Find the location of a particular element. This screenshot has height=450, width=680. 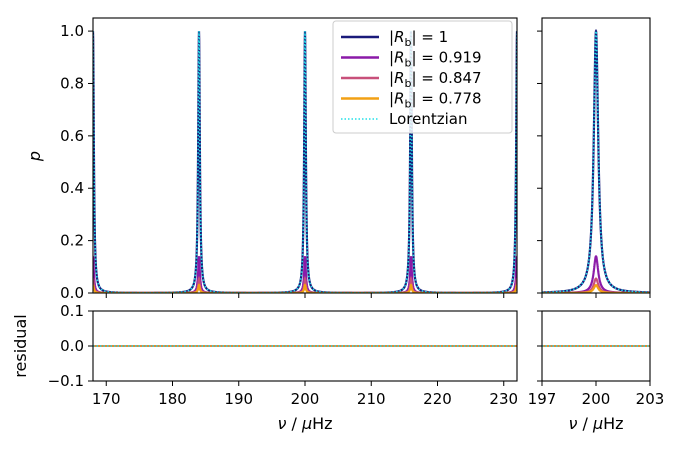

residual-left-xtick-label-4: 210 is located at coordinates (371, 399).